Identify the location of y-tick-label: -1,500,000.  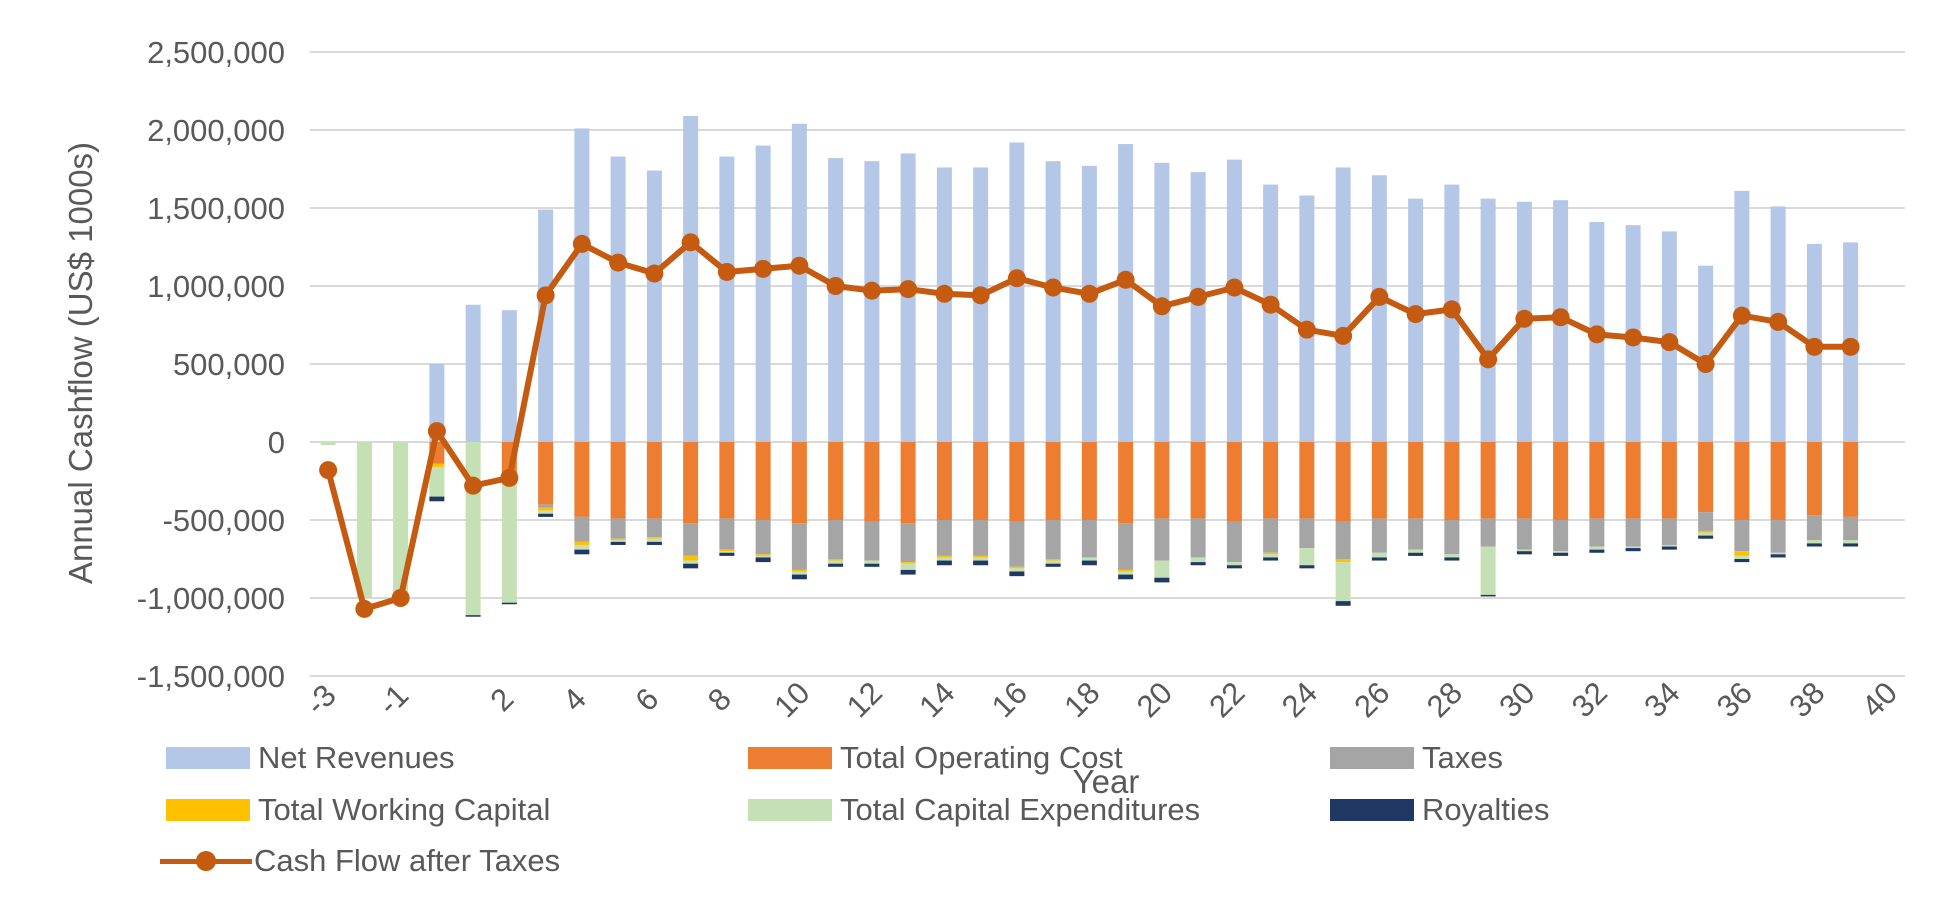
(211, 676).